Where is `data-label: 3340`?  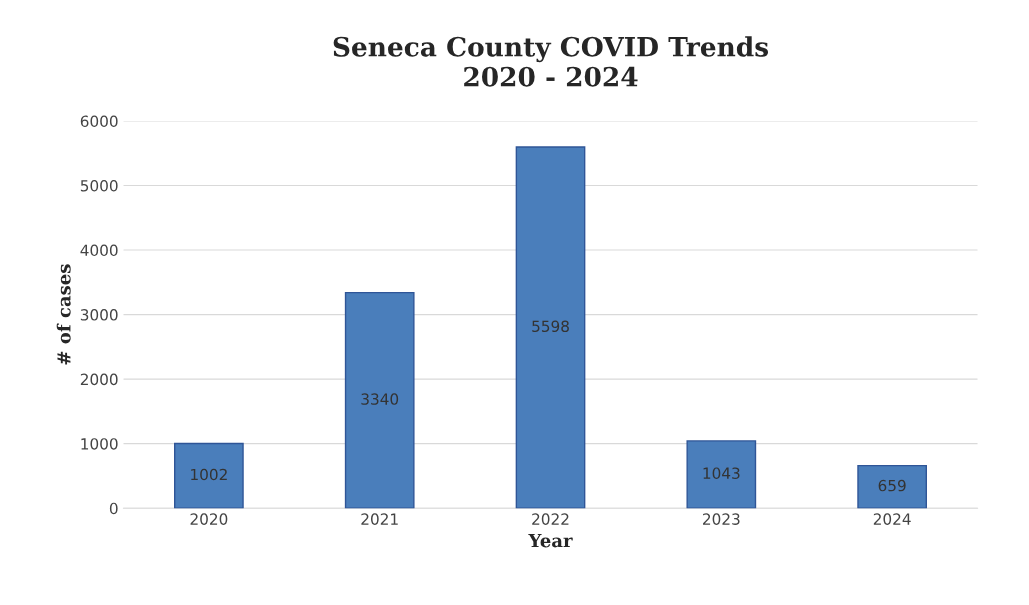 data-label: 3340 is located at coordinates (380, 399).